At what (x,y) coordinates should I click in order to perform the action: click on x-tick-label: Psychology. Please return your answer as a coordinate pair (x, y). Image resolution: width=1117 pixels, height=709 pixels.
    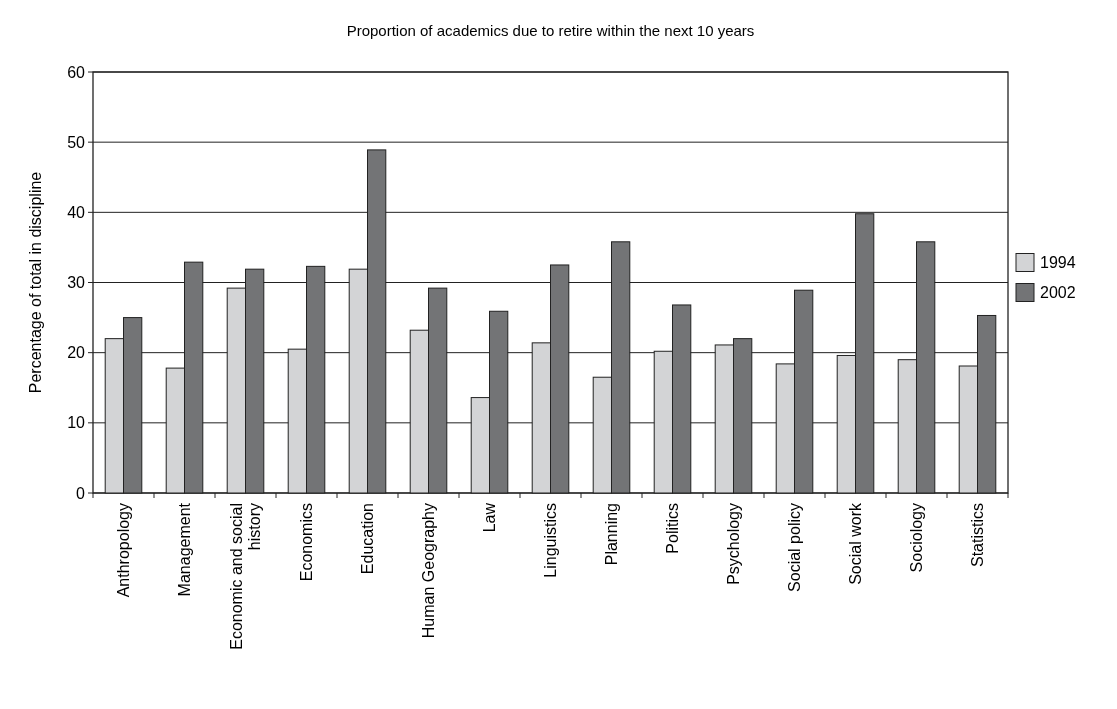
    Looking at the image, I should click on (734, 544).